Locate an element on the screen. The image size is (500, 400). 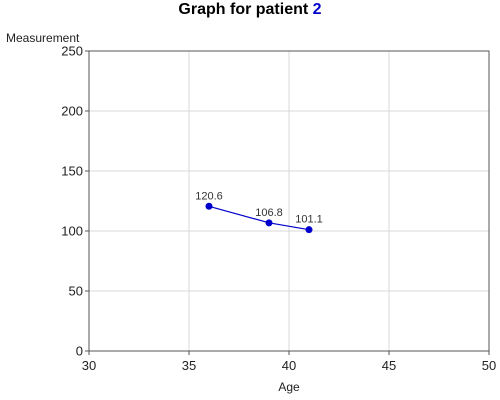
chart-title-text: Graph for patient is located at coordinates (245, 9).